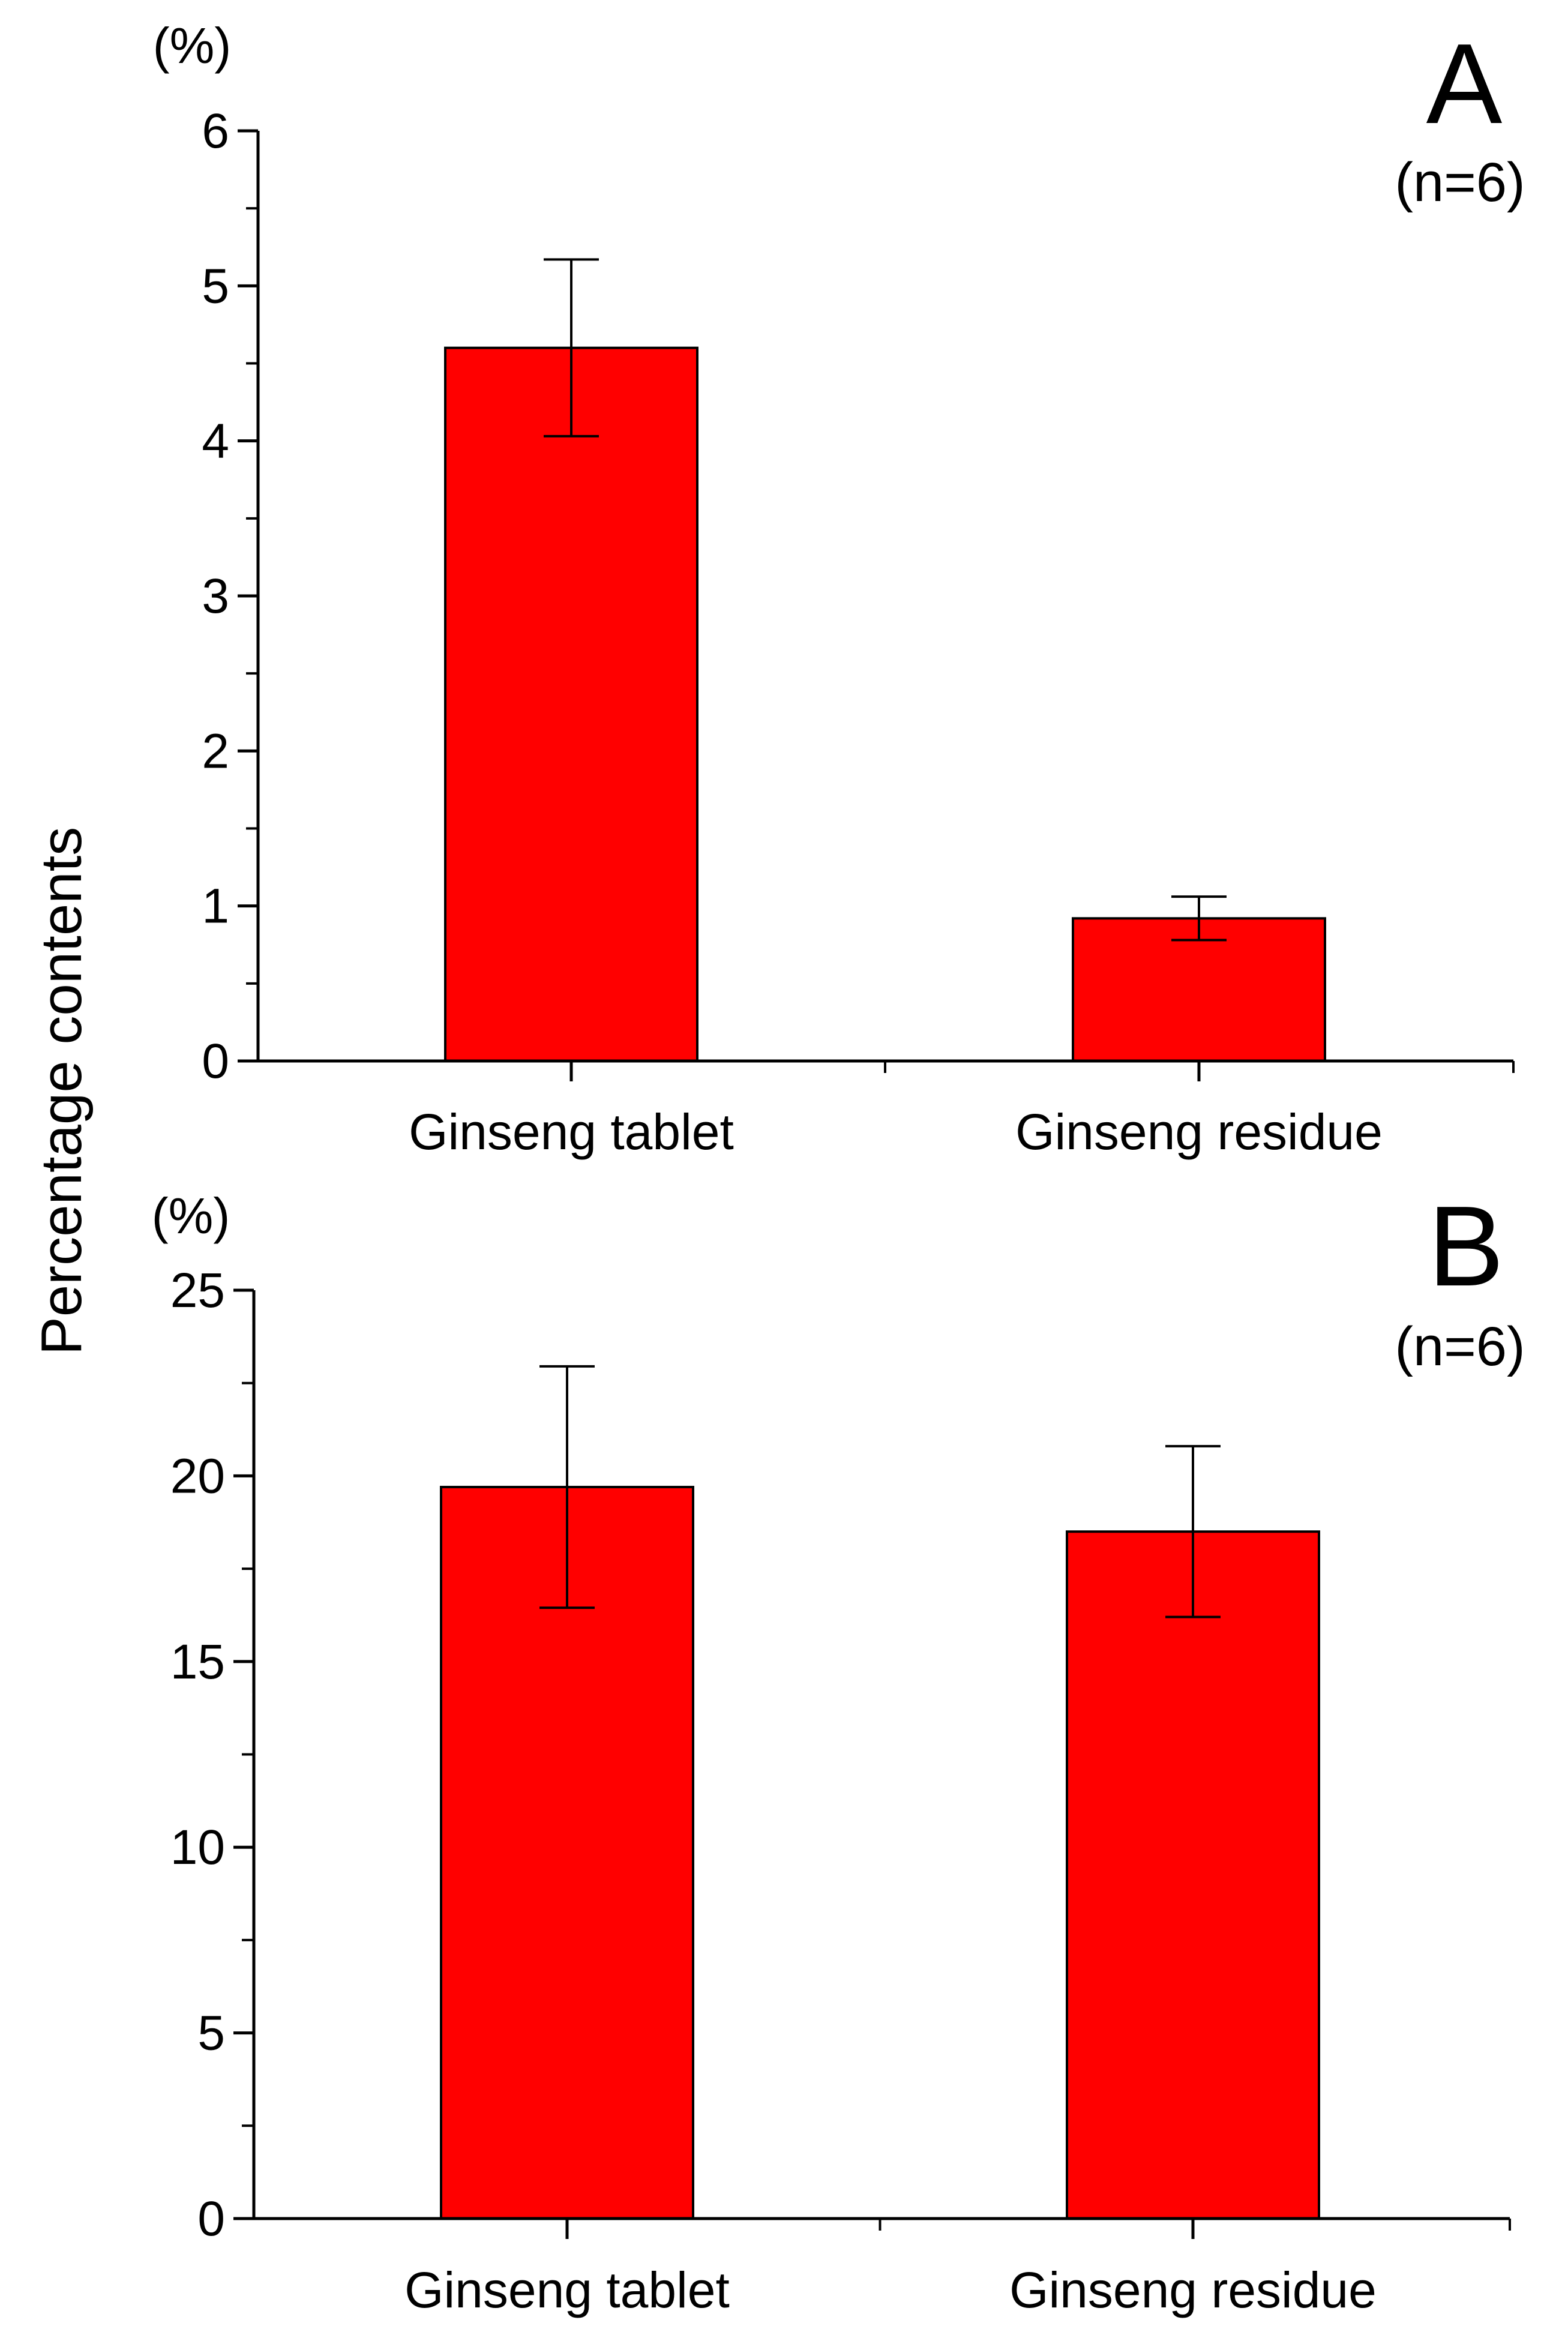  Describe the element at coordinates (197, 1291) in the screenshot. I see `y-tick-label: 25` at that location.